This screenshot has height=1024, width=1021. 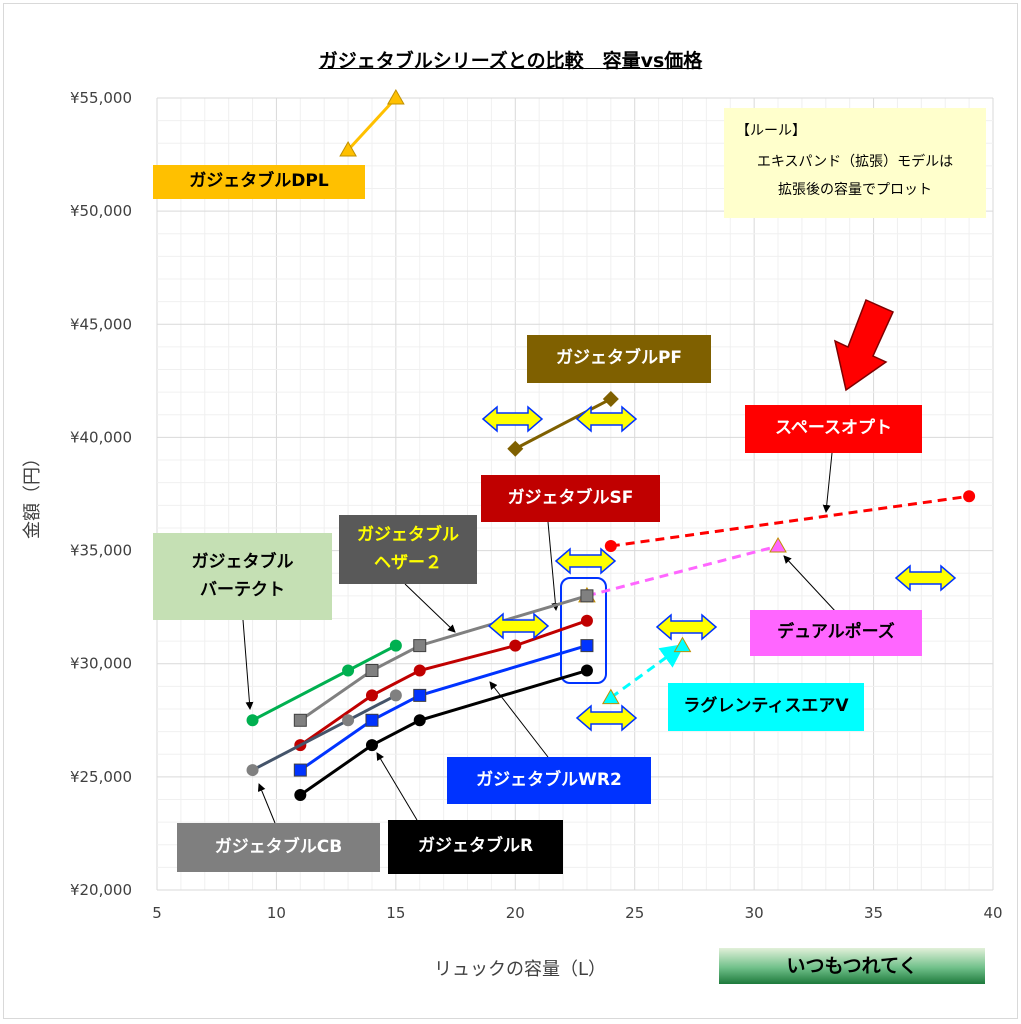 I want to click on y-tick-label: ¥40,000, so click(x=101, y=437).